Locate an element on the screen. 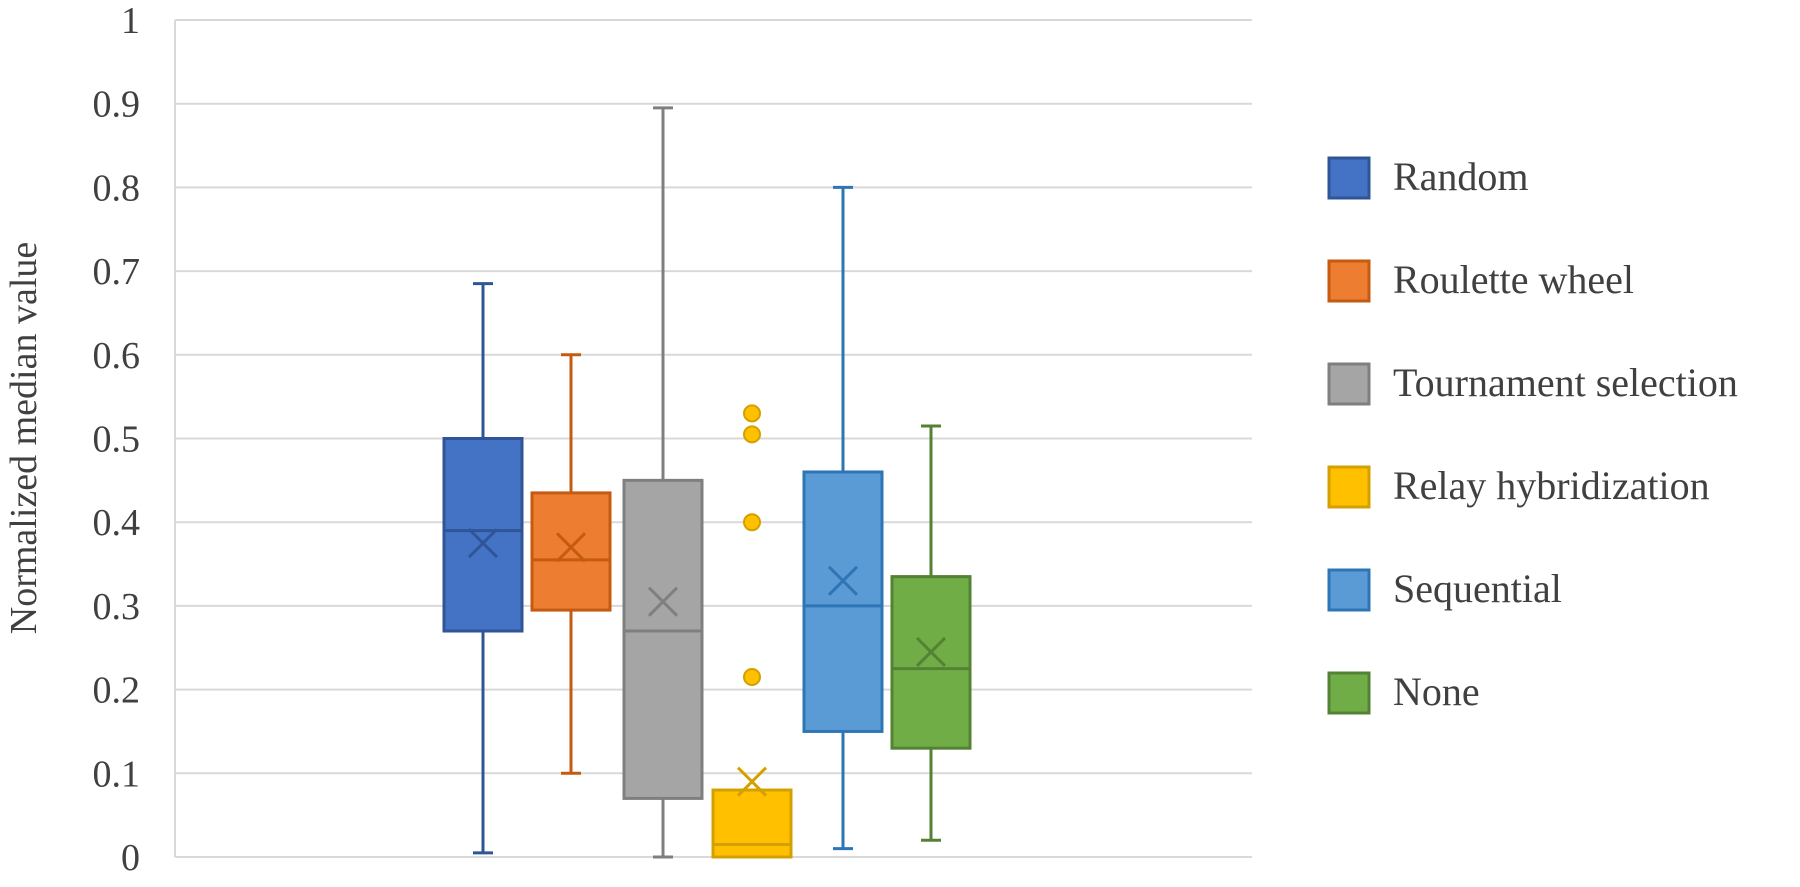  box-relay-hybridization is located at coordinates (752, 631).